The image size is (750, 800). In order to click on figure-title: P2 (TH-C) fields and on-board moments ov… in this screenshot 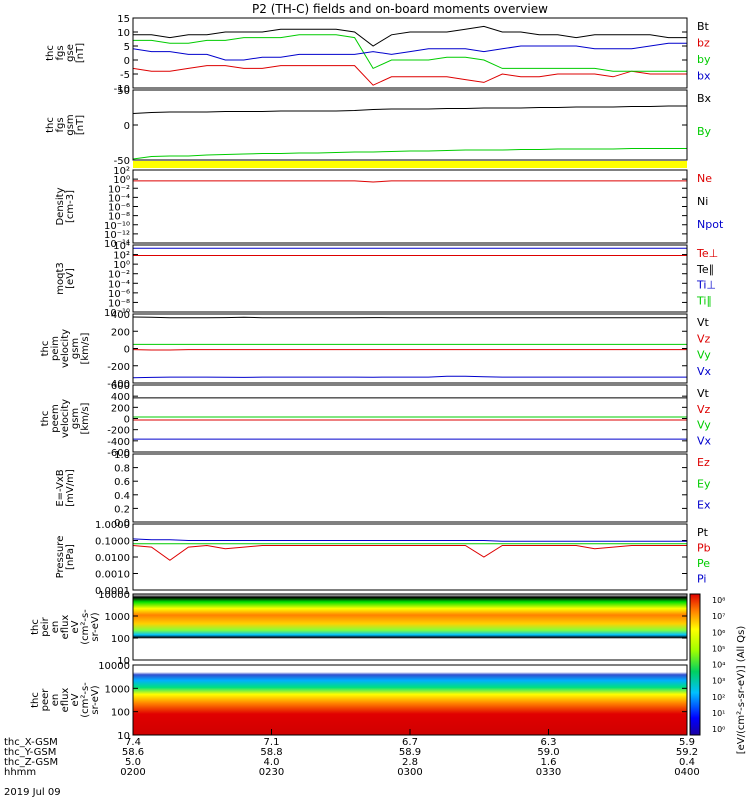, I will do `click(400, 9)`.